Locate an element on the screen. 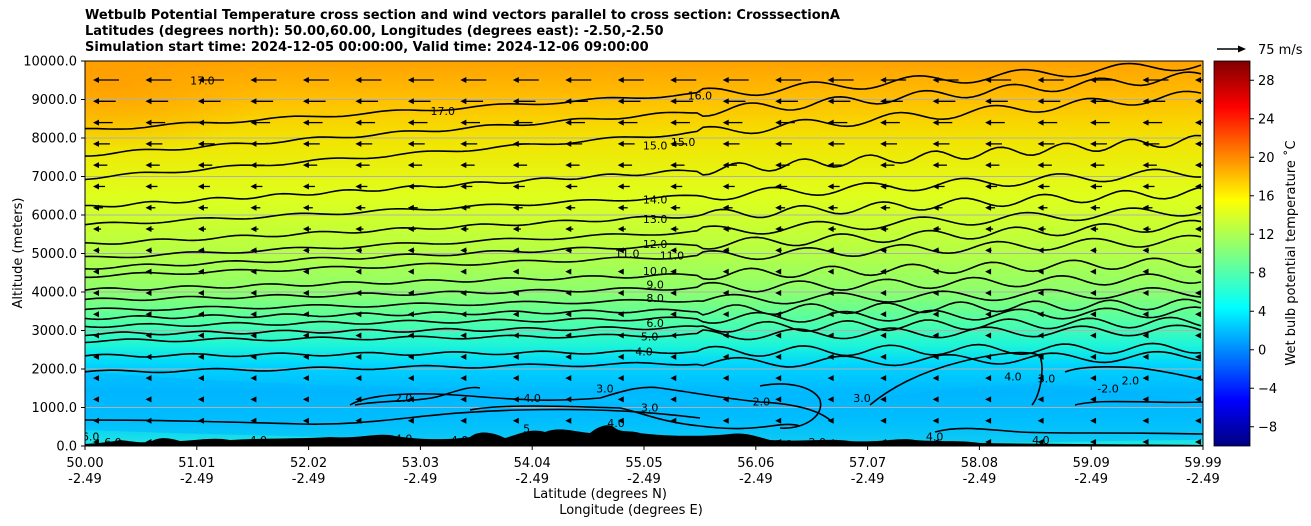 Image resolution: width=1311 pixels, height=526 pixels. contour-label: 9.0 is located at coordinates (655, 284).